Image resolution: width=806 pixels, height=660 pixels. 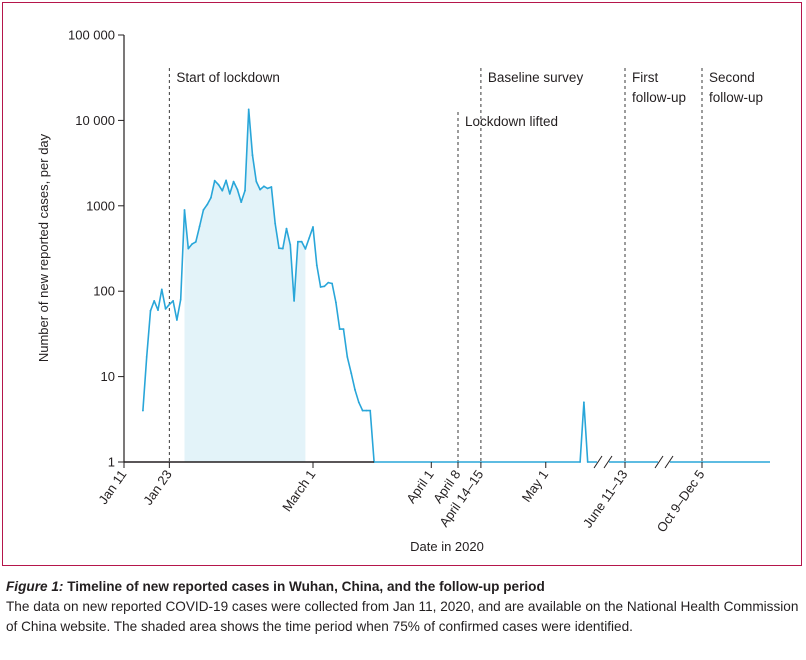 What do you see at coordinates (112, 487) in the screenshot?
I see `x-tick-label: Jan 11` at bounding box center [112, 487].